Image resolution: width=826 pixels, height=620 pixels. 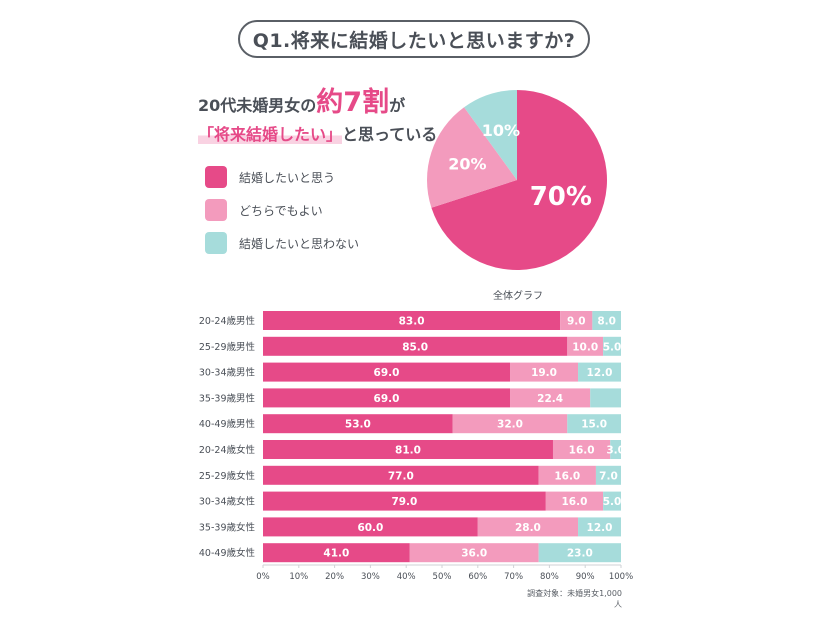 I want to click on headline-line-1: 20代未婚男女の約7割が, so click(x=313, y=99).